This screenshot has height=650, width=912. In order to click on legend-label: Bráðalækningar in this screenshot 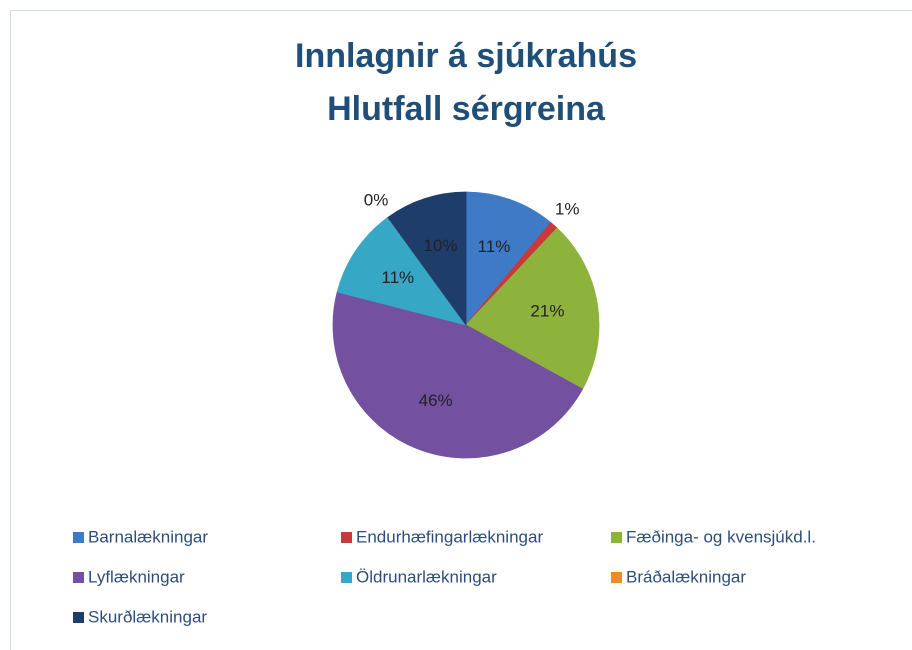, I will do `click(686, 576)`.